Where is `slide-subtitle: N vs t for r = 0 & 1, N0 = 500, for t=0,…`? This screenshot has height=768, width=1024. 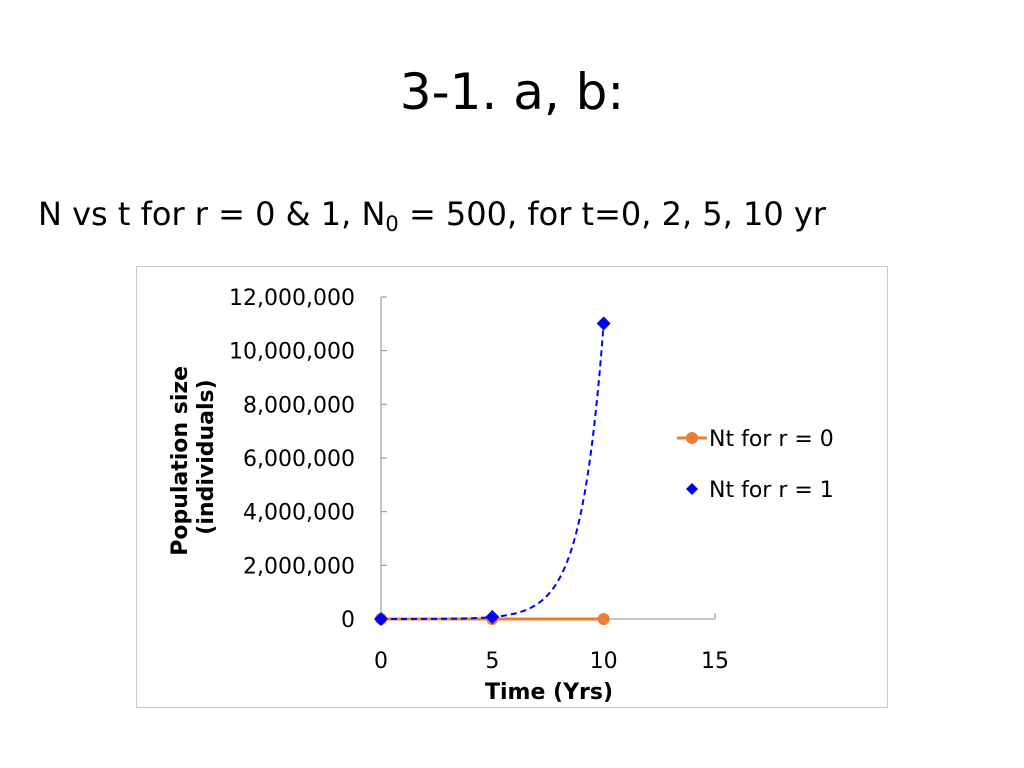 slide-subtitle: N vs t for r = 0 & 1, N0 = 500, for t=0,… is located at coordinates (432, 214).